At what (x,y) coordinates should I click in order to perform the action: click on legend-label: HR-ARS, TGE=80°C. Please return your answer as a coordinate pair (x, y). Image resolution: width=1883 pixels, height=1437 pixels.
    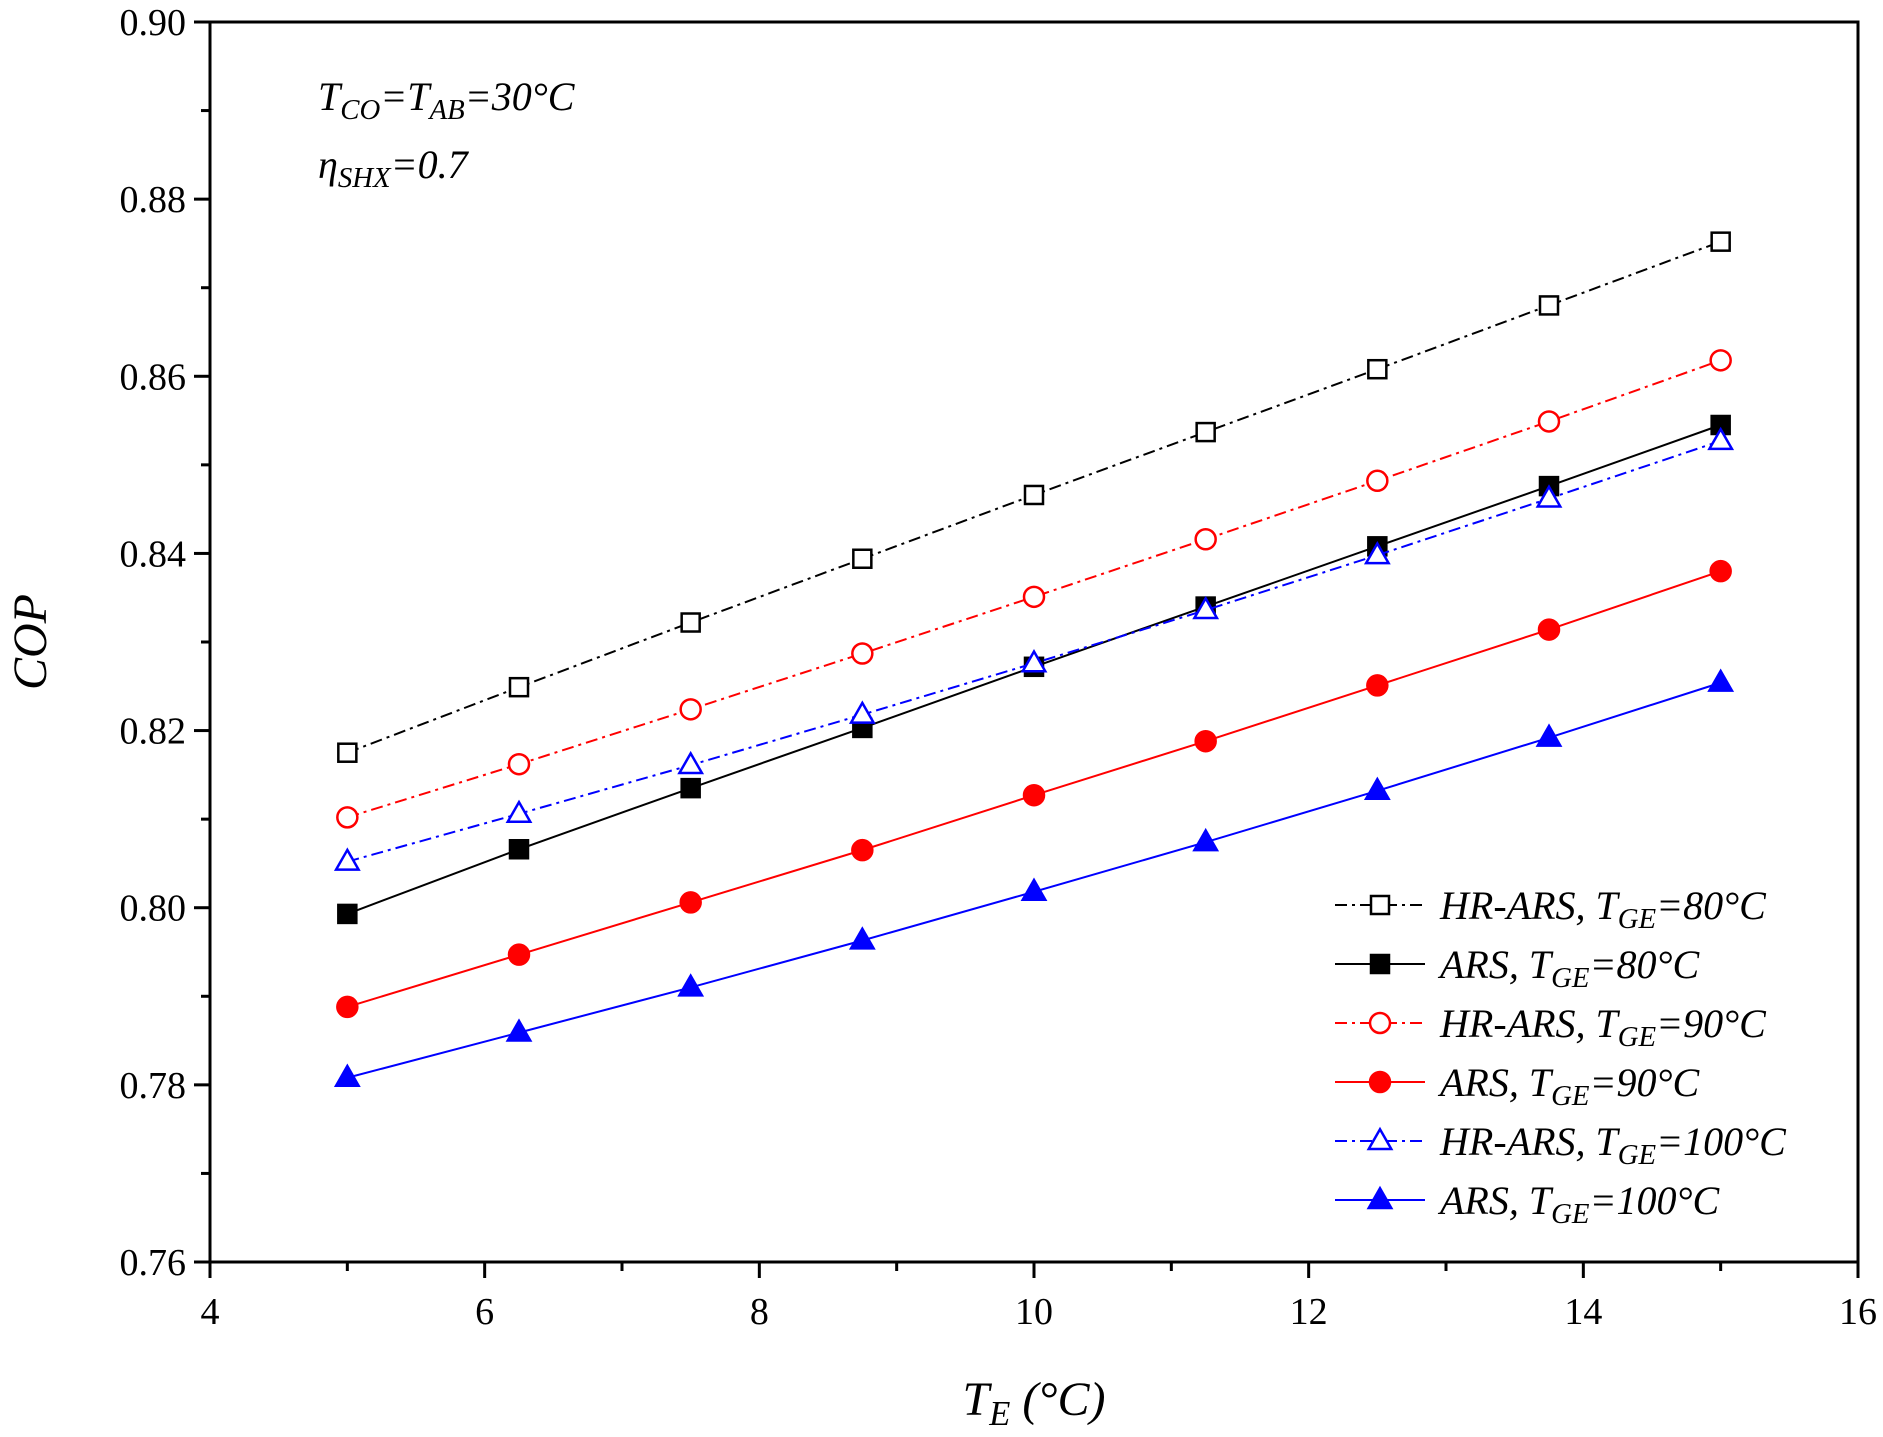
    Looking at the image, I should click on (1603, 909).